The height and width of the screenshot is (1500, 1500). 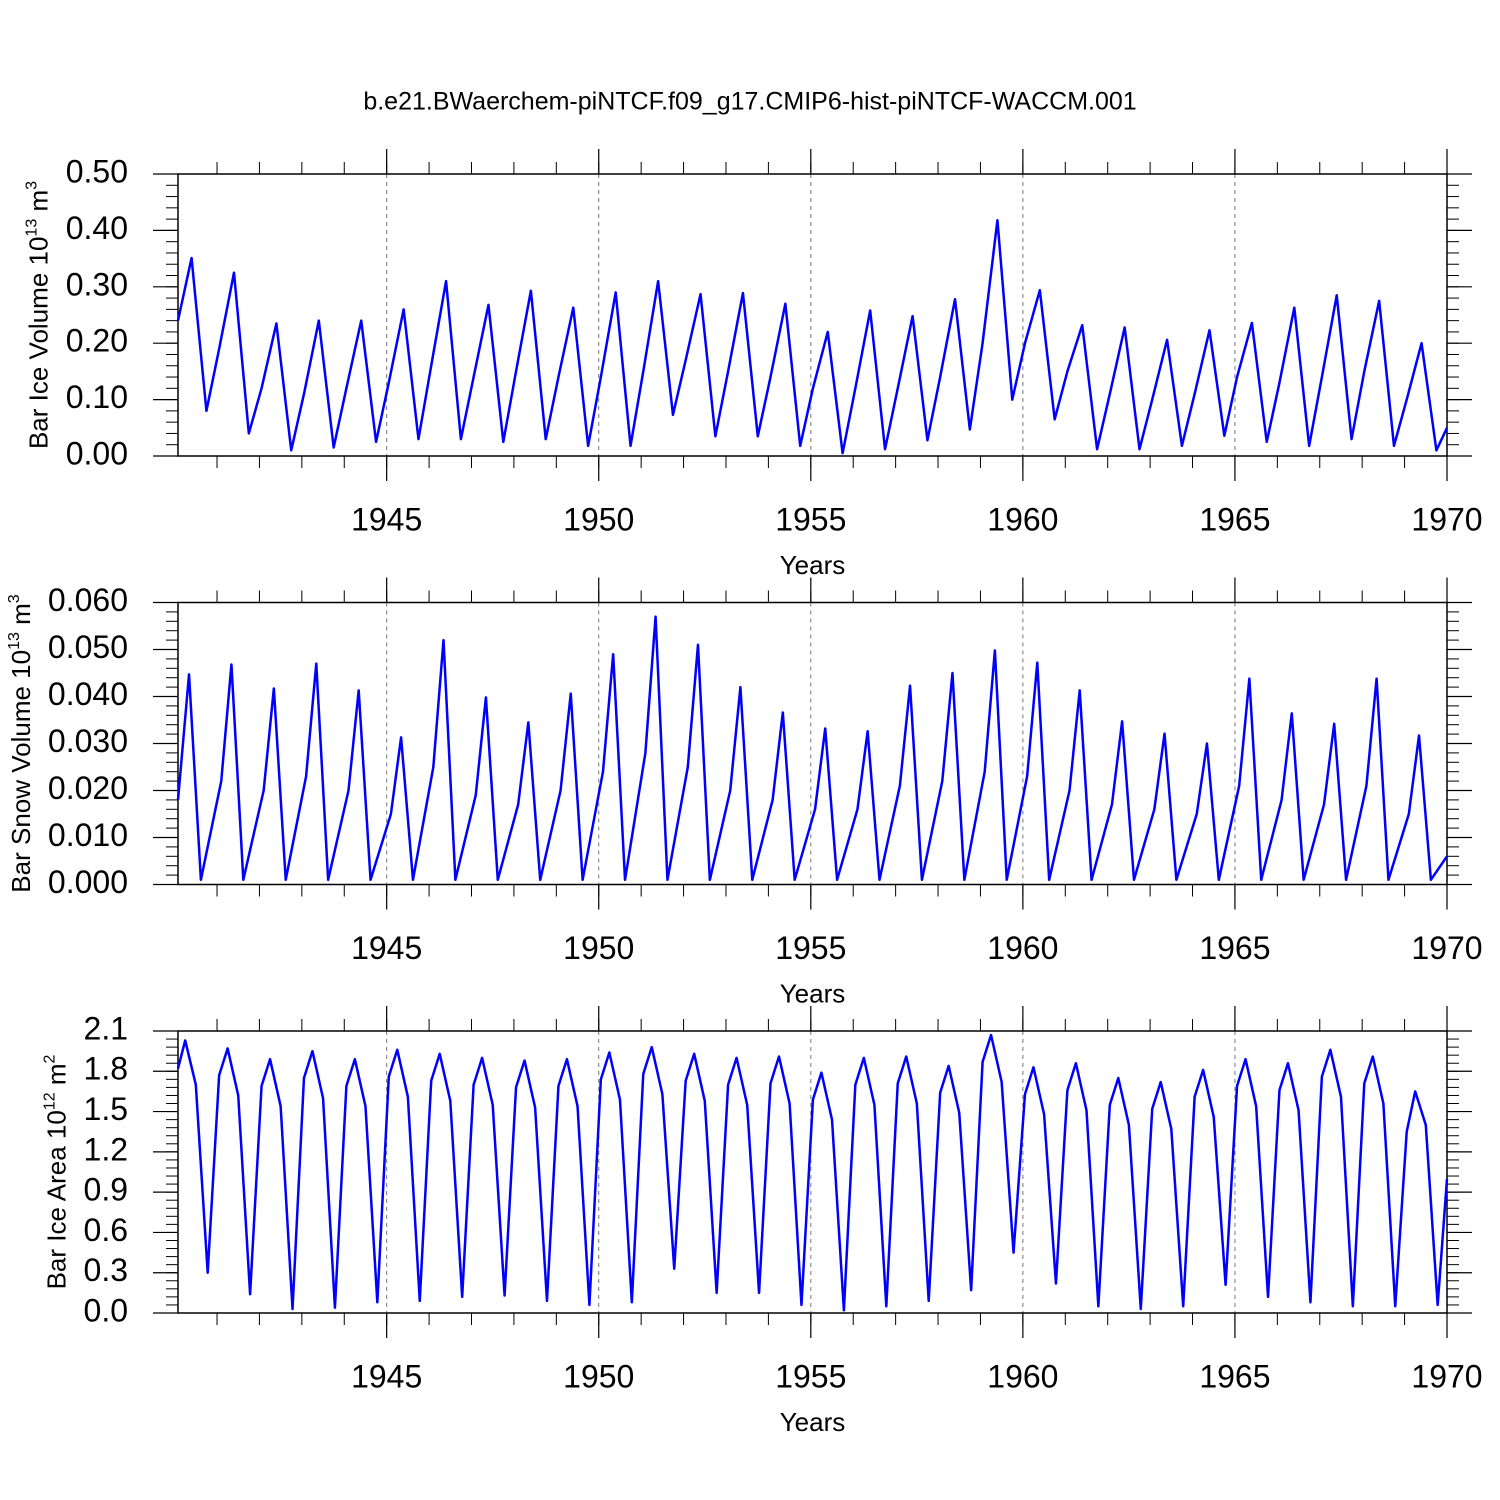 What do you see at coordinates (106, 1190) in the screenshot?
I see `y-tick-label: 0.9` at bounding box center [106, 1190].